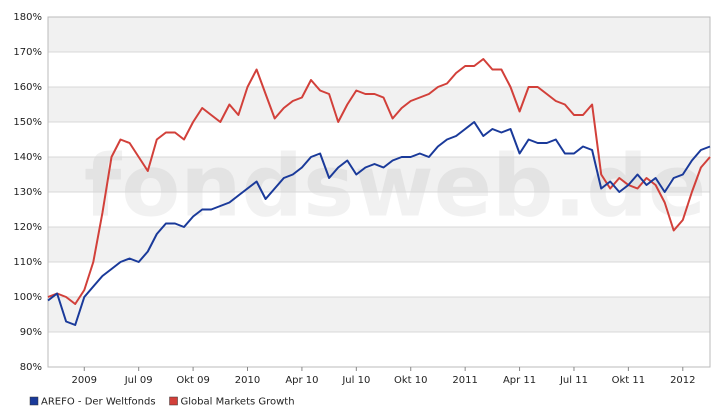 The height and width of the screenshot is (420, 723). What do you see at coordinates (355, 380) in the screenshot?
I see `x-tick-label: Jul 10` at bounding box center [355, 380].